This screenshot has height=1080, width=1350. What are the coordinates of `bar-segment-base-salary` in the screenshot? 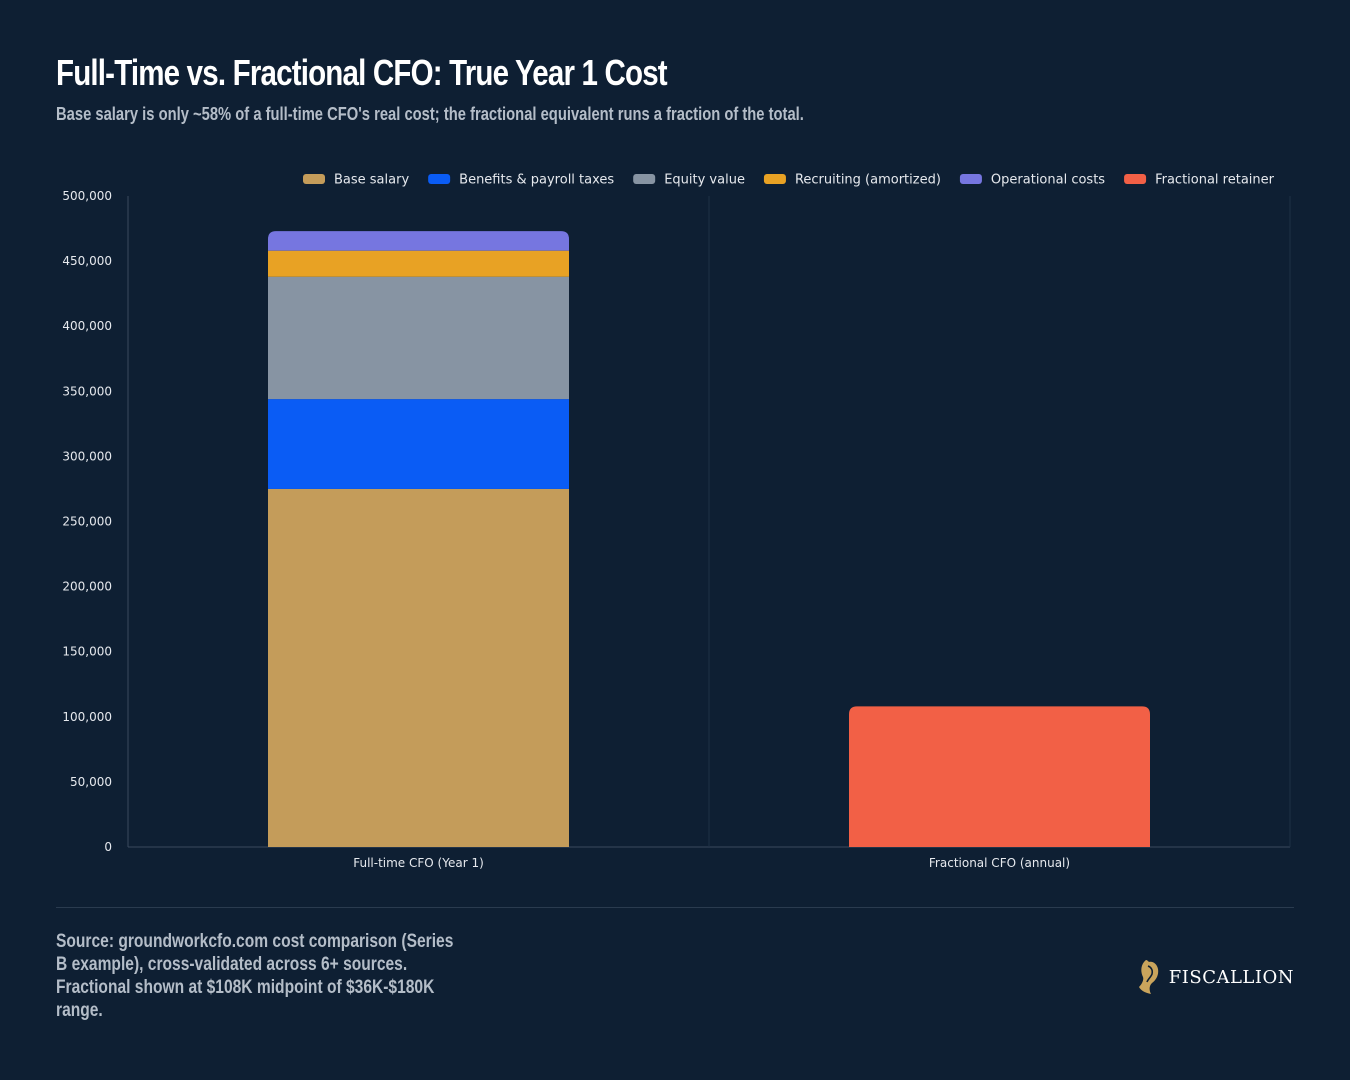 It's located at (418, 667).